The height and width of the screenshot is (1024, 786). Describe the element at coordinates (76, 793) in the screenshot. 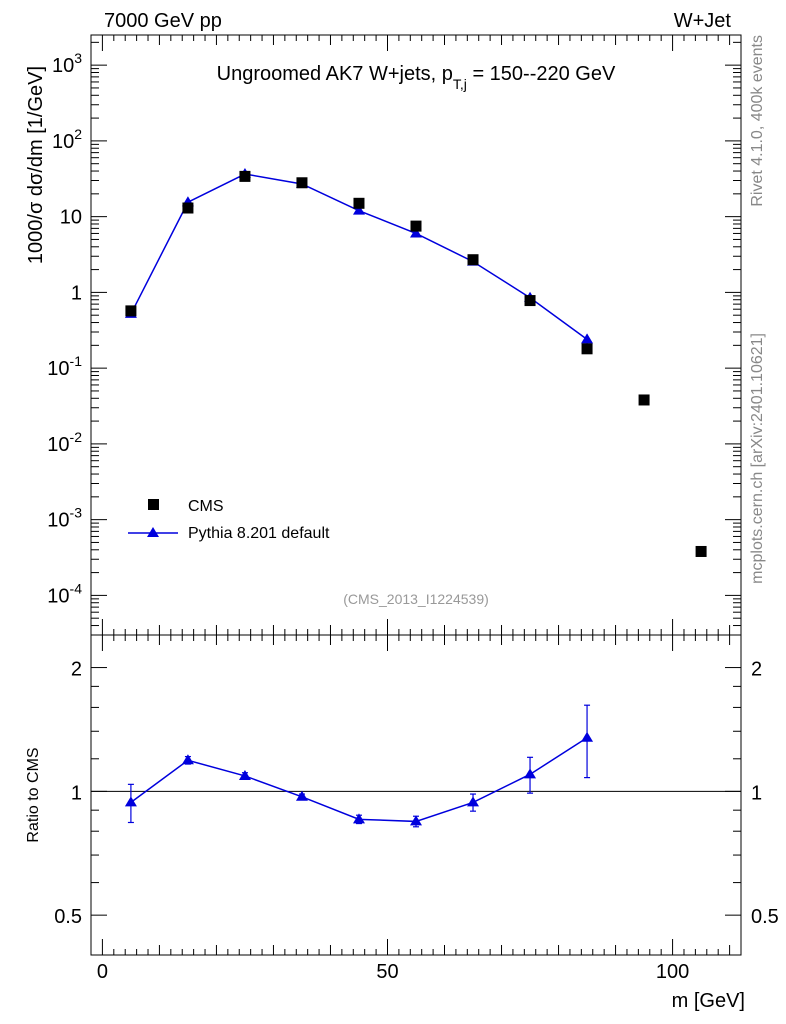

I see `ratio-ytick-label-left: 1` at that location.